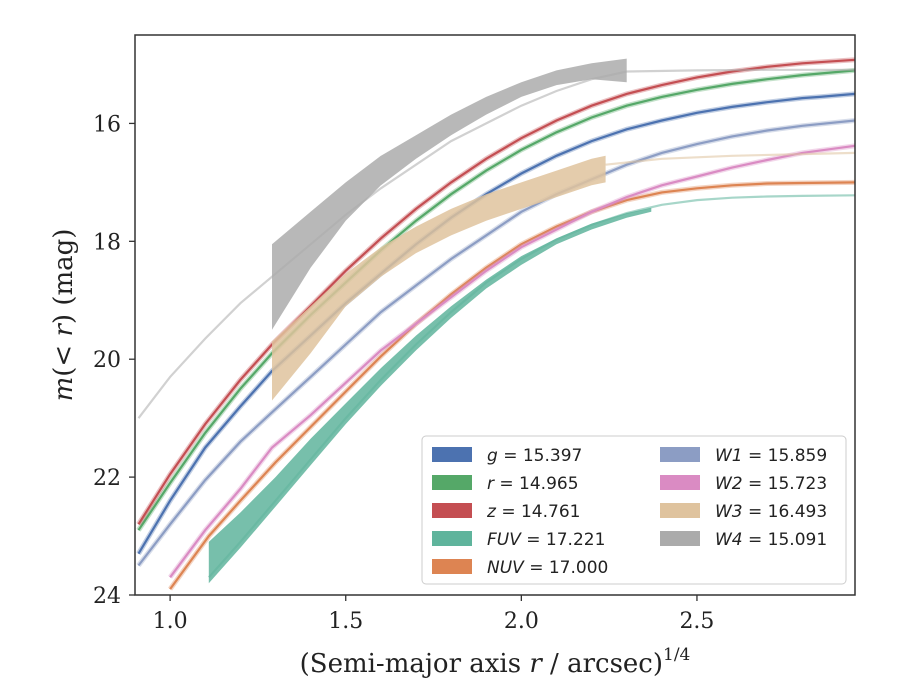 The width and height of the screenshot is (900, 700). Describe the element at coordinates (676, 655) in the screenshot. I see `x-axis-label-exponent: 1/4` at that location.